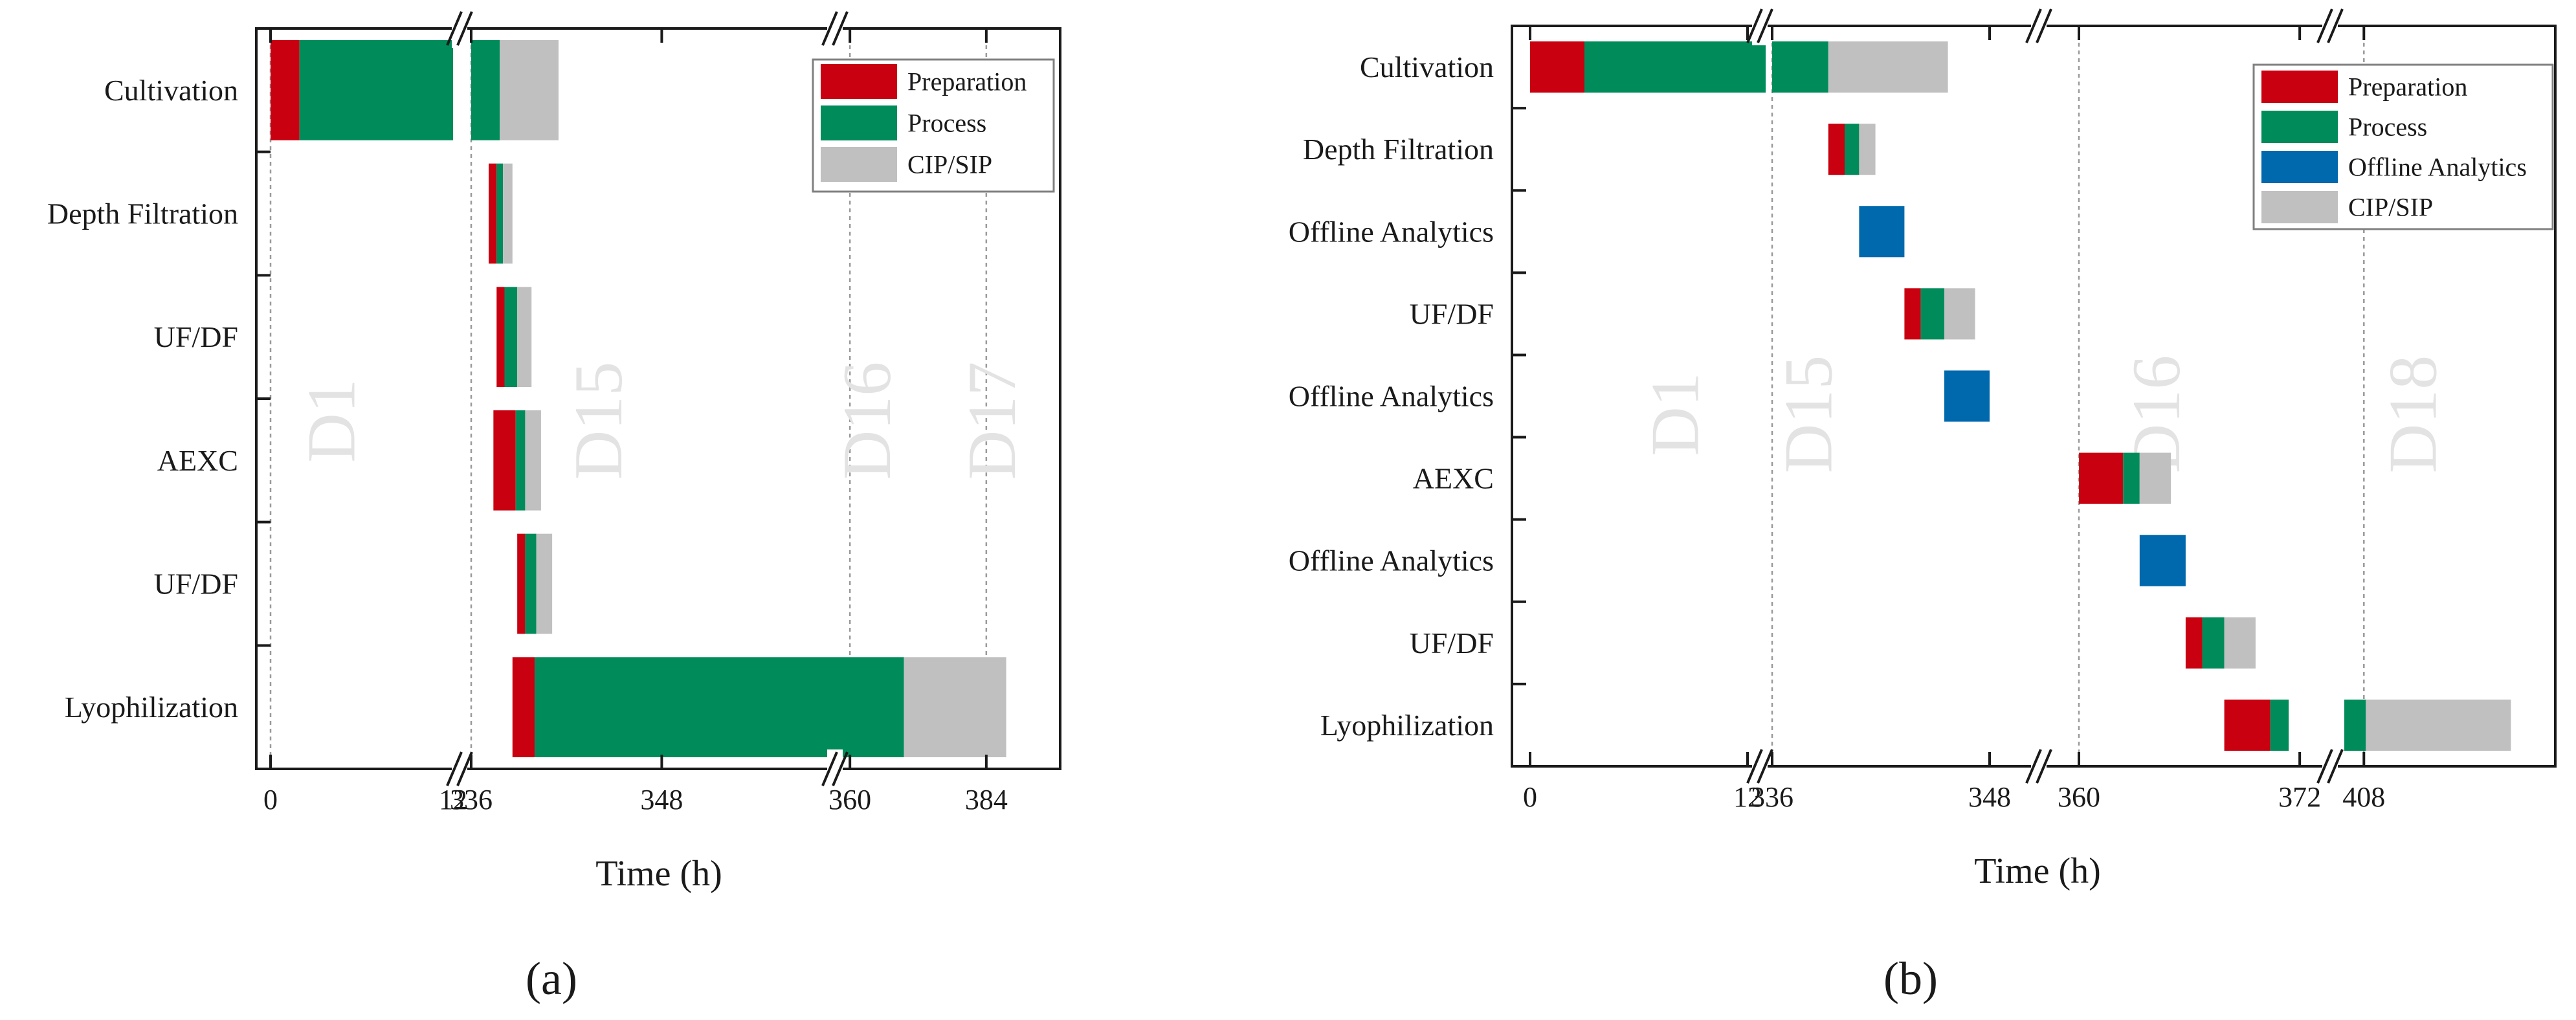 This screenshot has height=1020, width=2576. I want to click on x-tick-label: 408, so click(2363, 797).